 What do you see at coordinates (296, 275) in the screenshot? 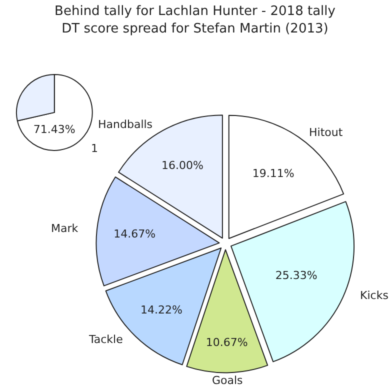
I see `data-label: 25.33%` at bounding box center [296, 275].